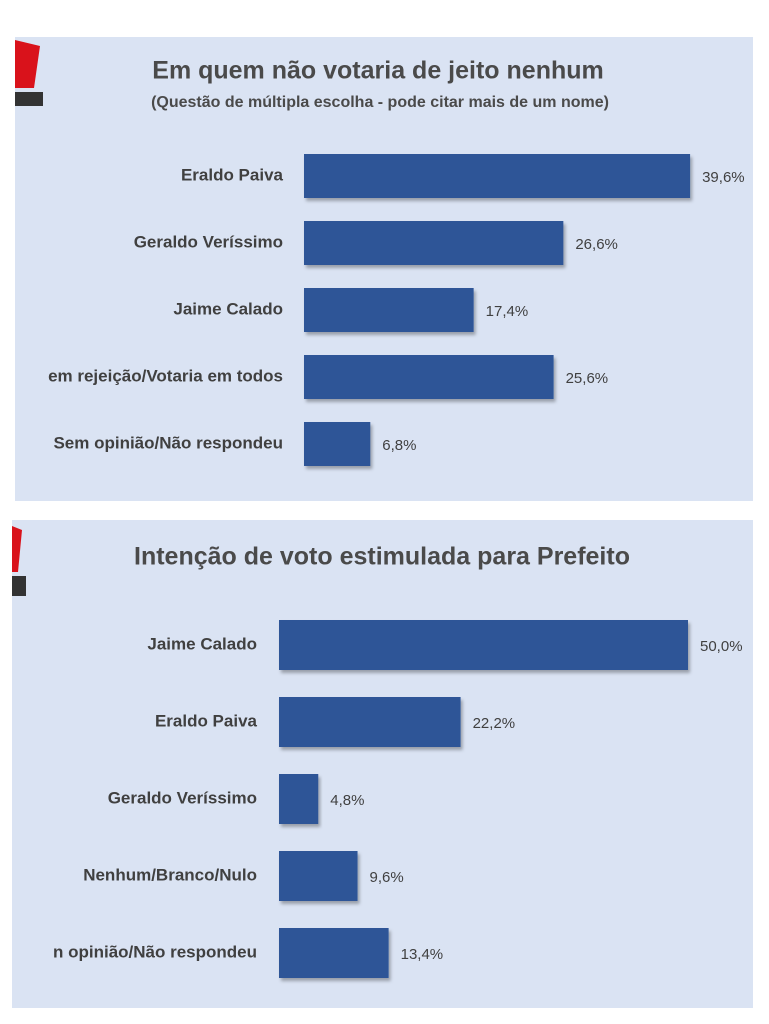  What do you see at coordinates (387, 877) in the screenshot?
I see `value-label: 9,6%` at bounding box center [387, 877].